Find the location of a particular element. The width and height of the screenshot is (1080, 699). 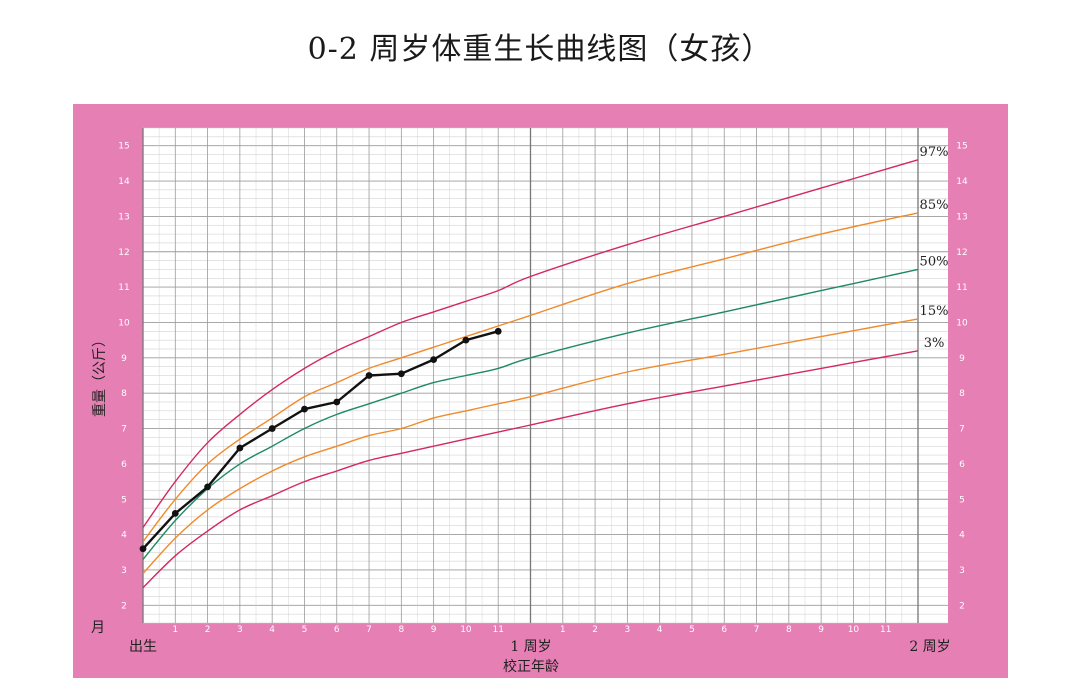

y-tick-label-left: 6 is located at coordinates (124, 465).